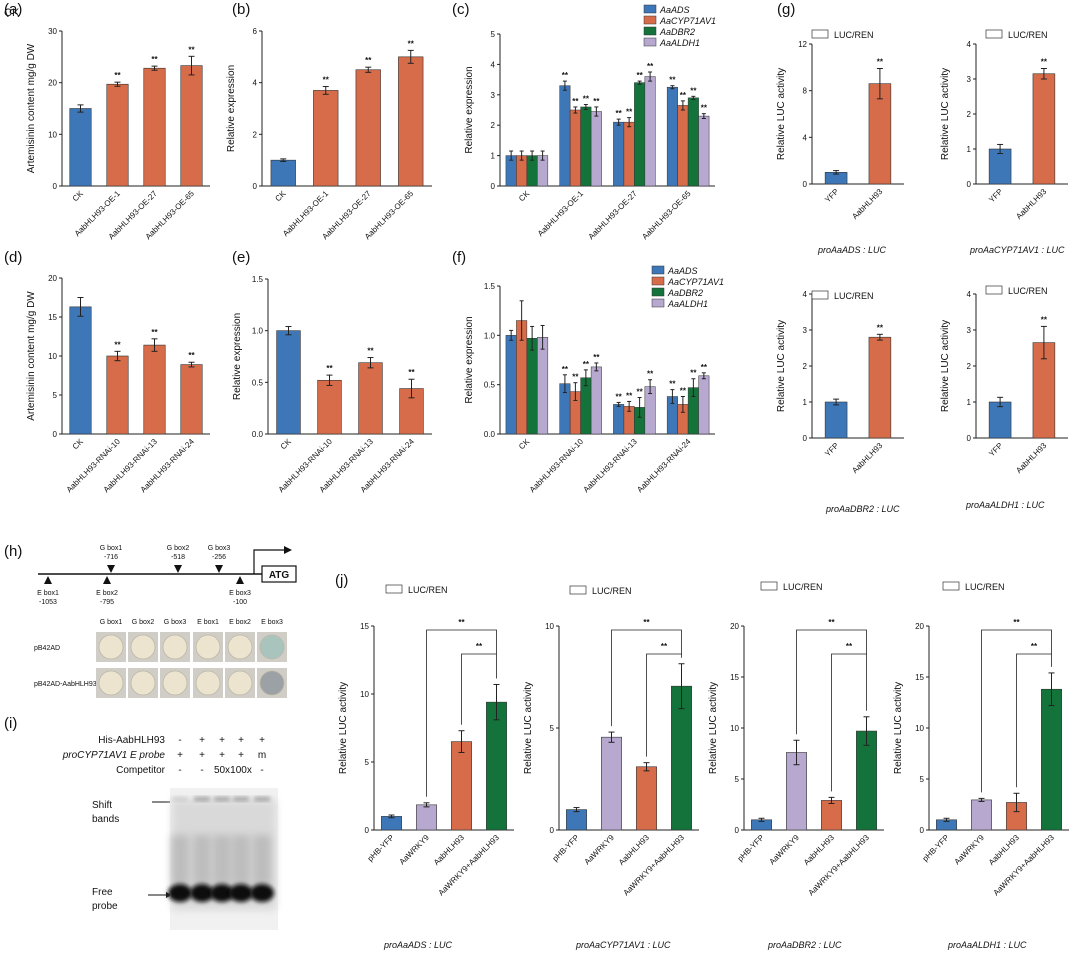 This screenshot has height=963, width=1080. Describe the element at coordinates (849, 646) in the screenshot. I see `bracket-label-j3: **` at that location.